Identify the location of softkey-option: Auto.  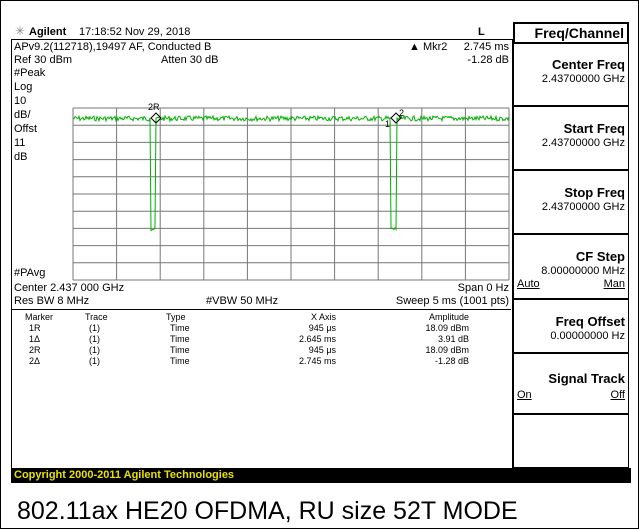
(528, 284).